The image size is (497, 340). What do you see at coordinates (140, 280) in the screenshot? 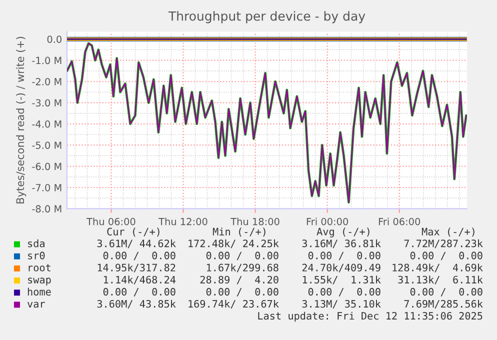
I see `text: 1.14k/468.24` at bounding box center [140, 280].